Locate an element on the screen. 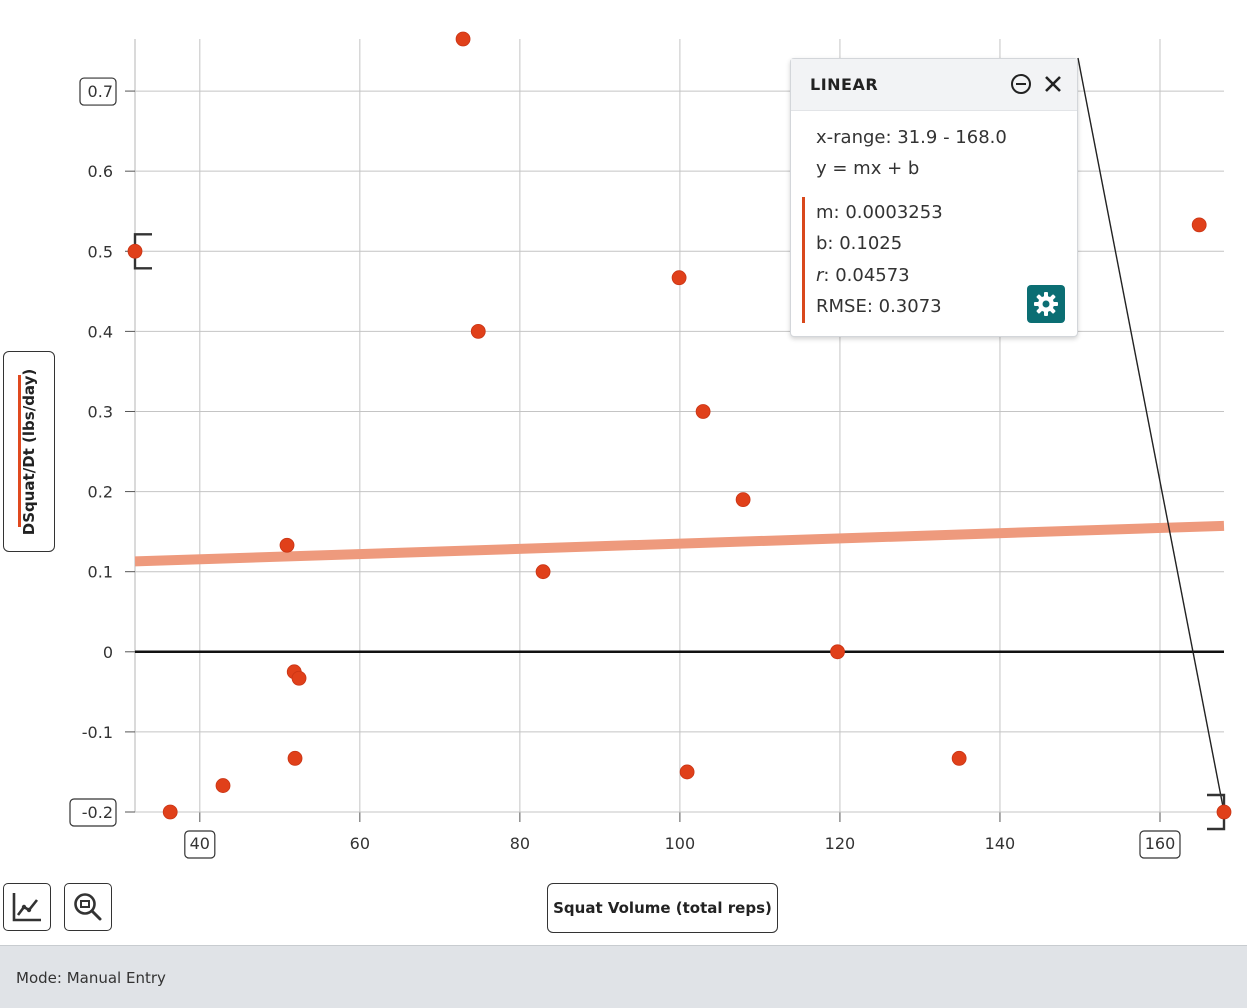 This screenshot has width=1247, height=1008. mode-status: Mode: Manual Entry is located at coordinates (91, 978).